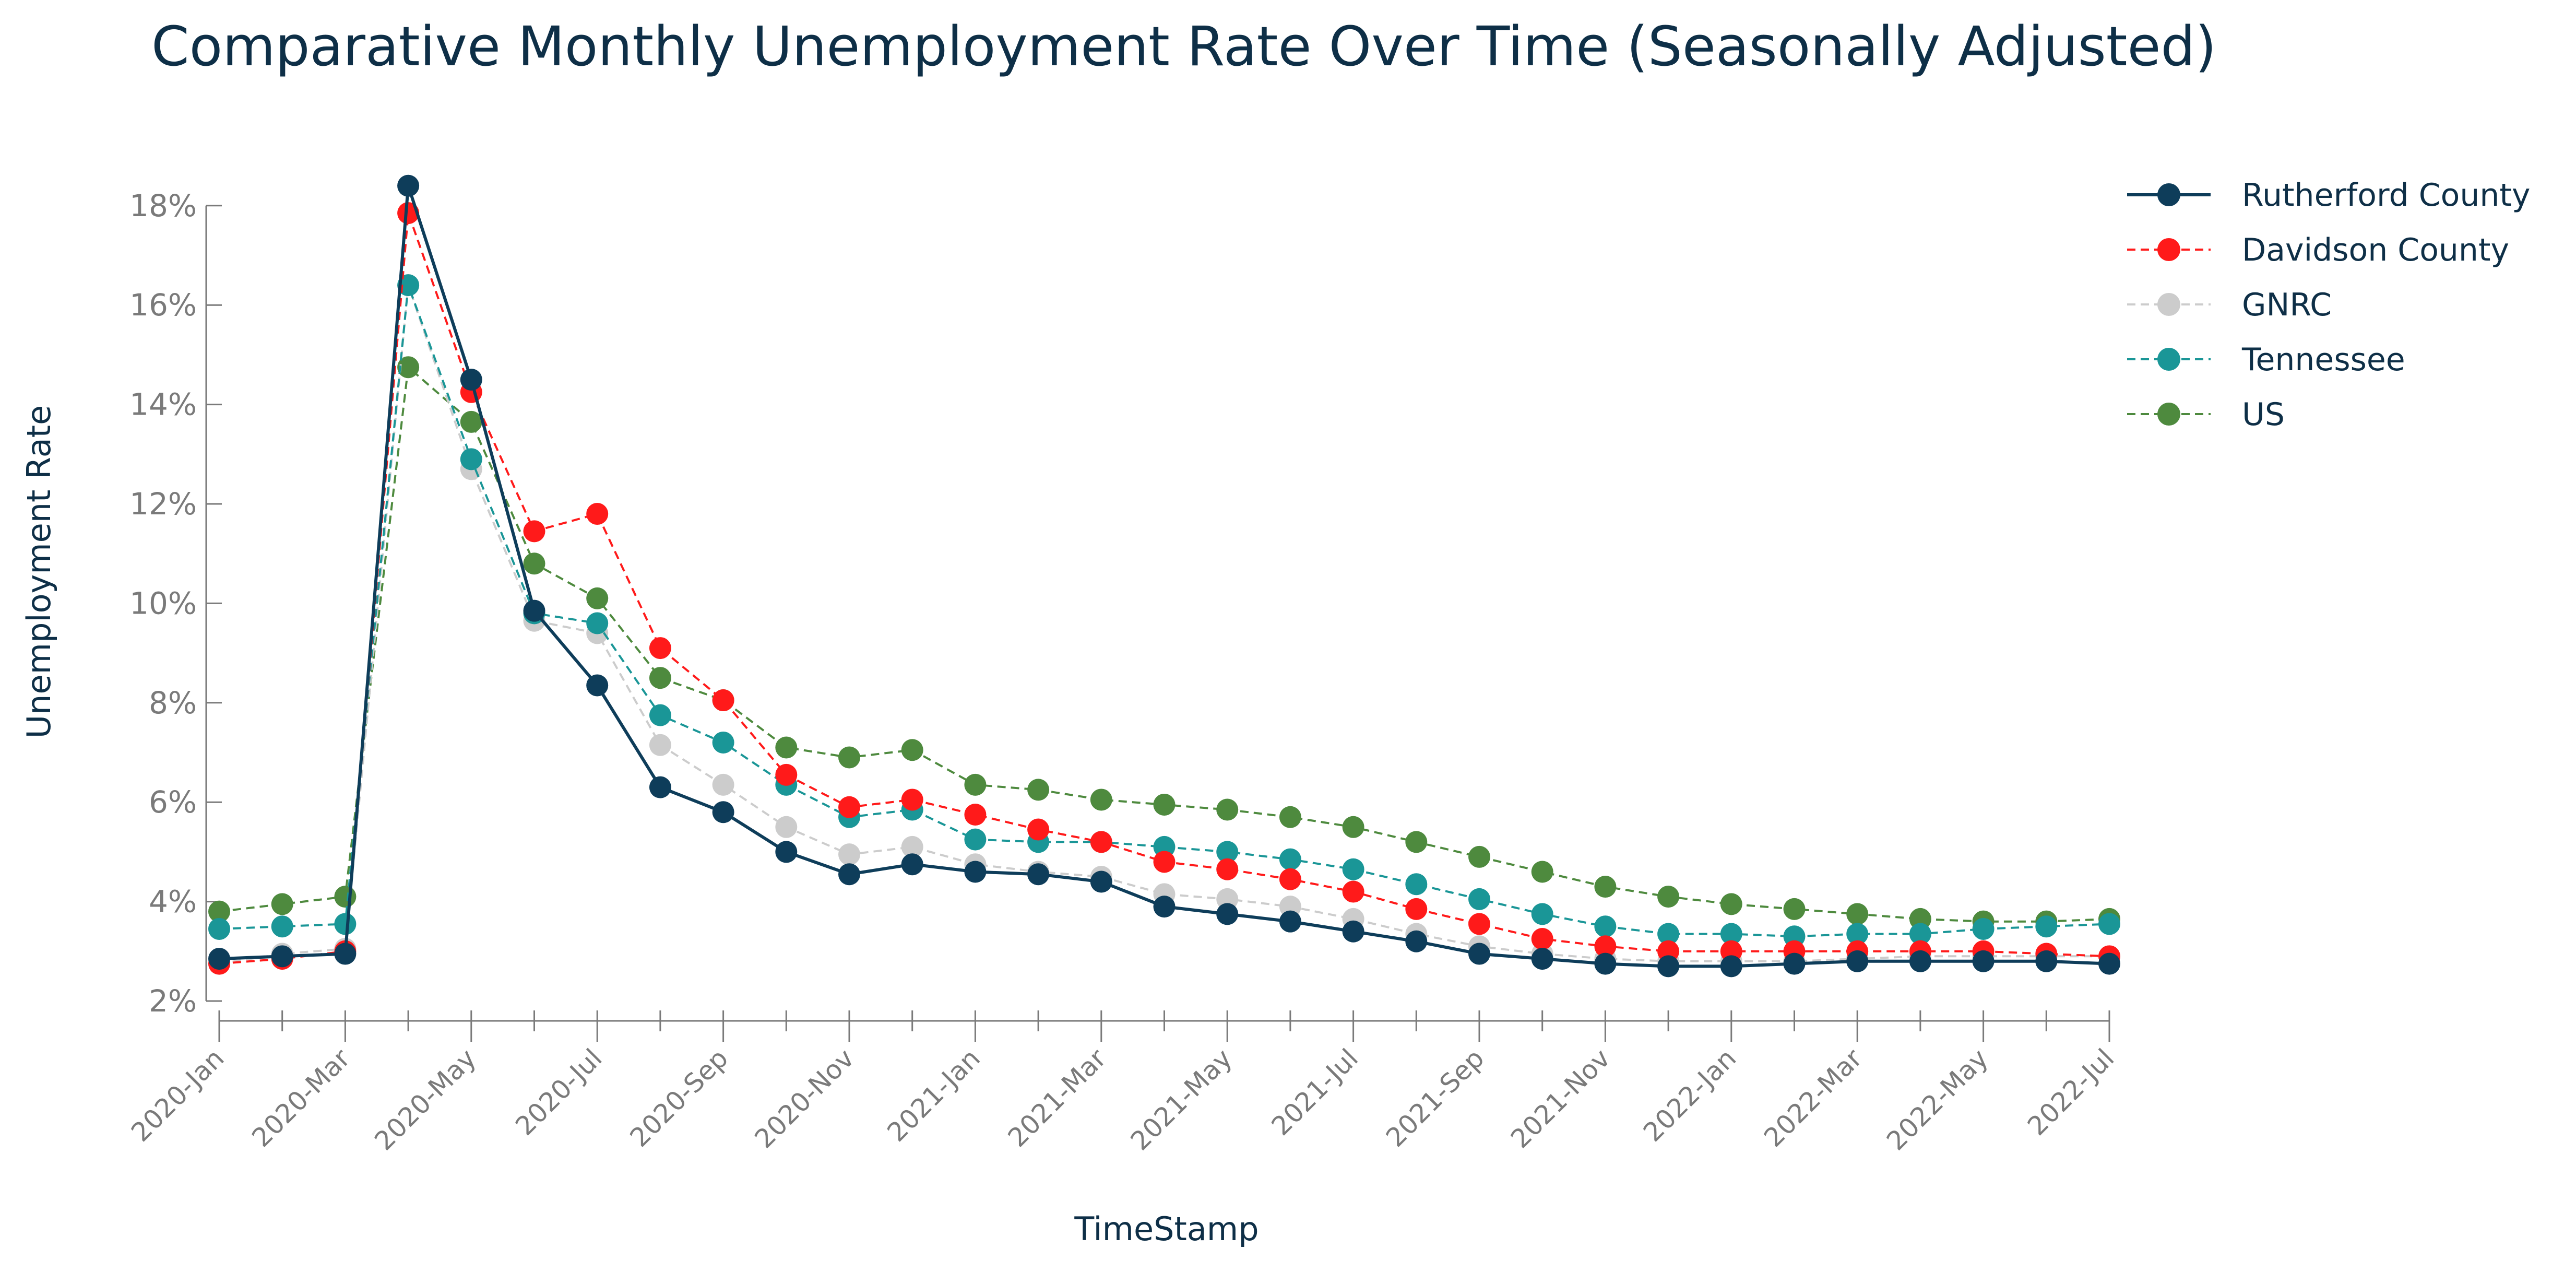 This screenshot has width=2576, height=1271. I want to click on legend-item: Tennessee, so click(2266, 360).